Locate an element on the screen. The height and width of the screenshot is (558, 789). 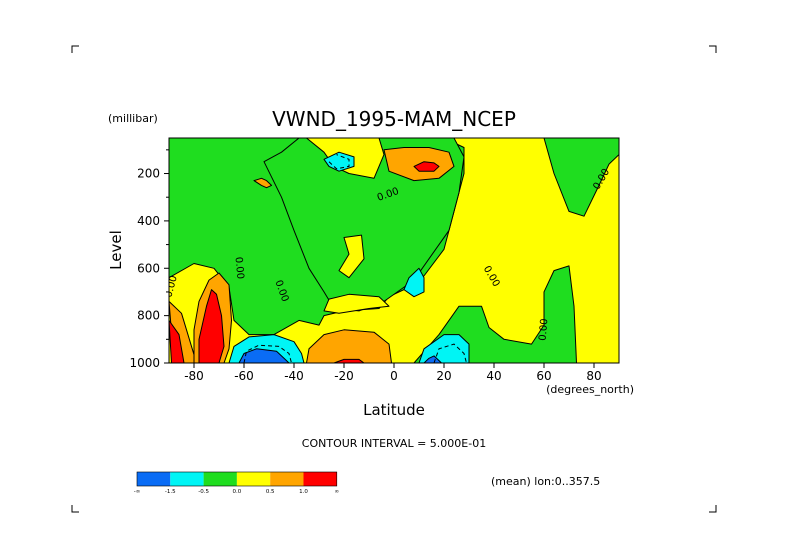
colorbar-label: -1.5 is located at coordinates (170, 492).